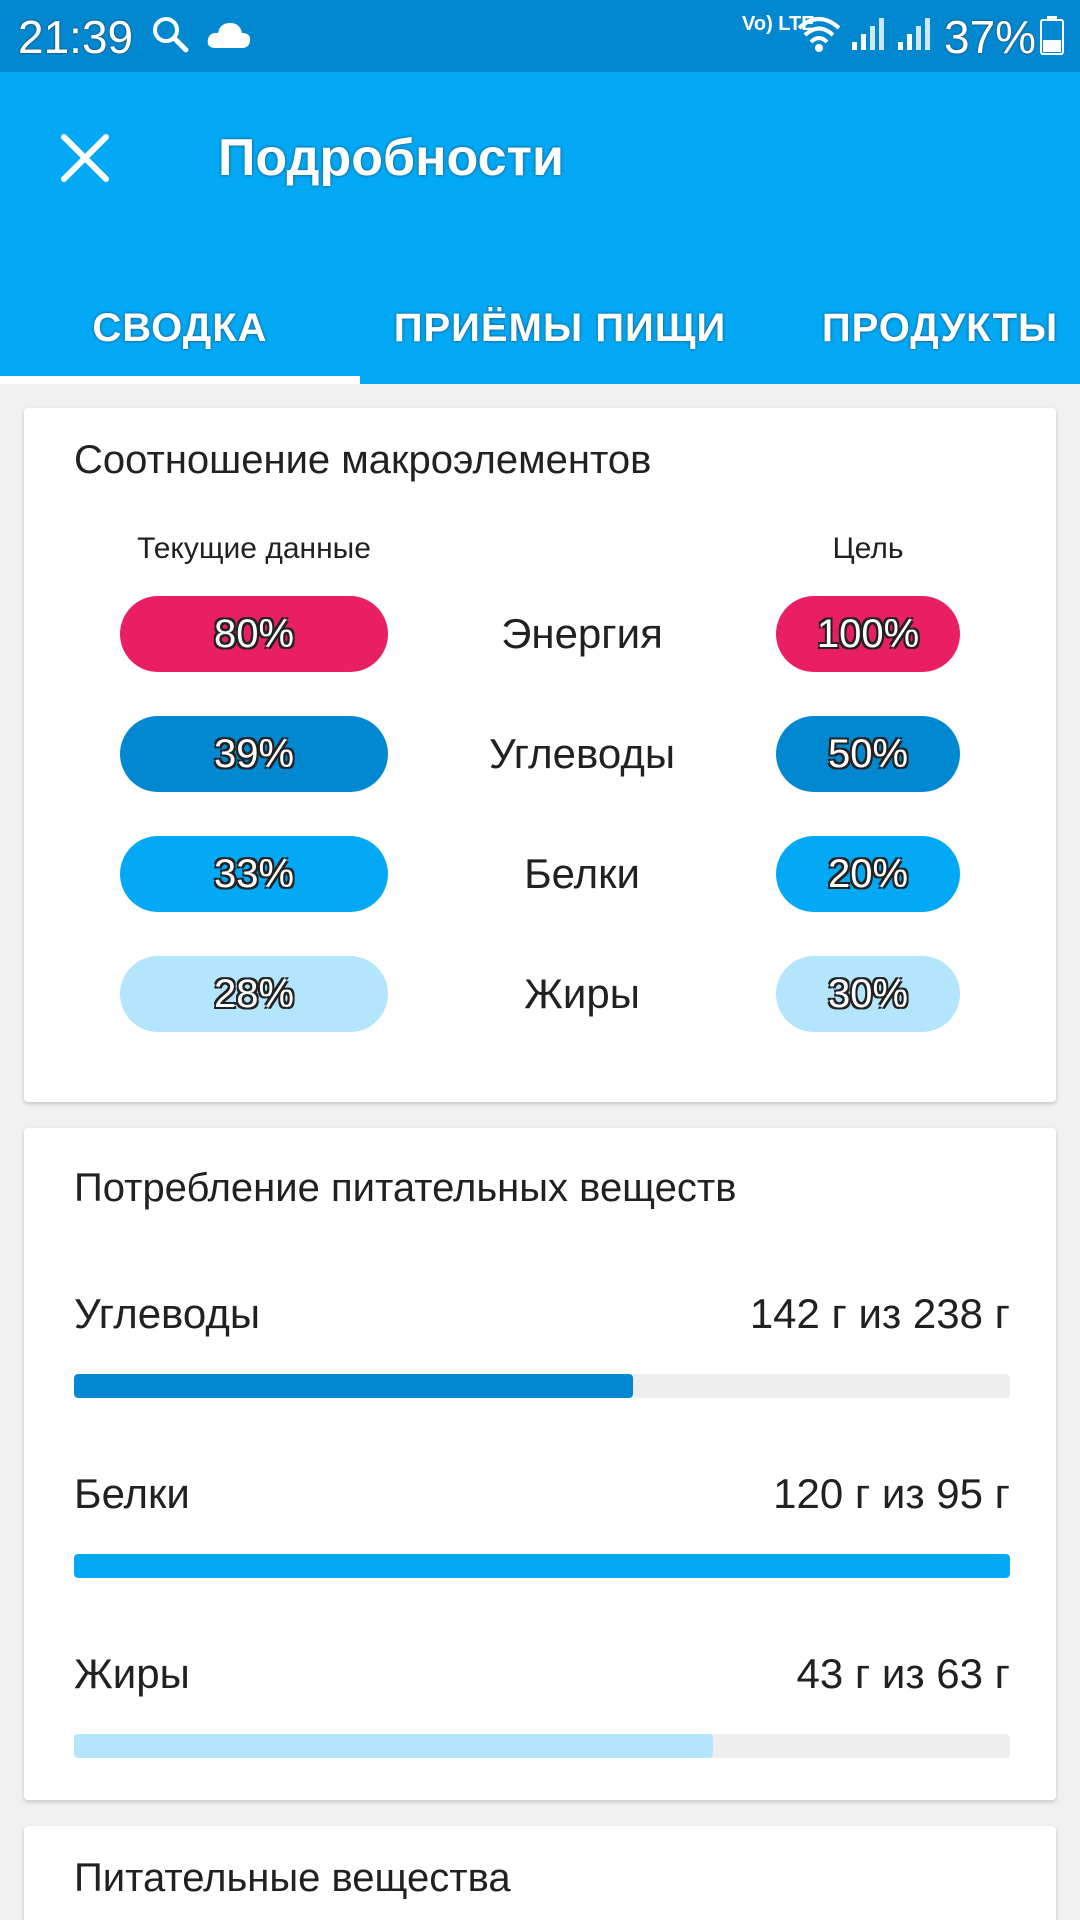 This screenshot has height=1920, width=1080. What do you see at coordinates (405, 1188) in the screenshot?
I see `nutrient-intake-title: Потребление питательных веществ` at bounding box center [405, 1188].